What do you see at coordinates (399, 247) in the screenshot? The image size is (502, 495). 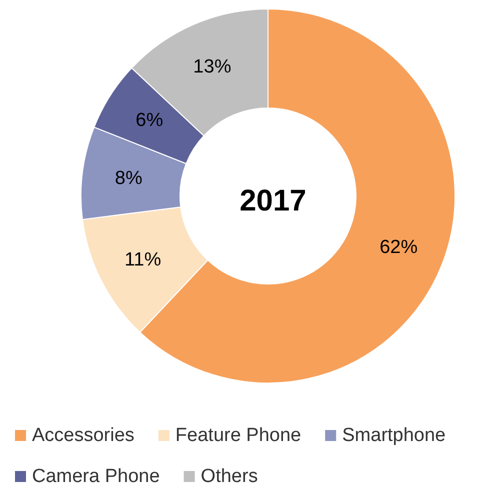 I see `data-label: 62%` at bounding box center [399, 247].